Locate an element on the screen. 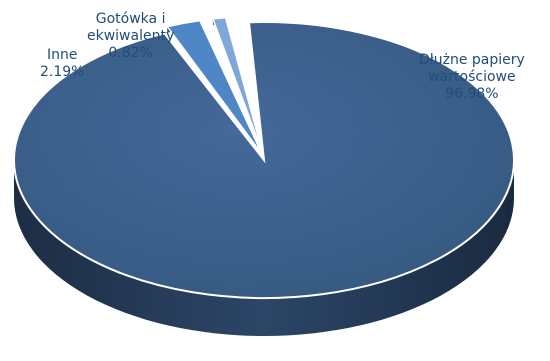 This screenshot has width=550, height=361. slice-name-dluzne-line1: Dłużne papiery is located at coordinates (472, 60).